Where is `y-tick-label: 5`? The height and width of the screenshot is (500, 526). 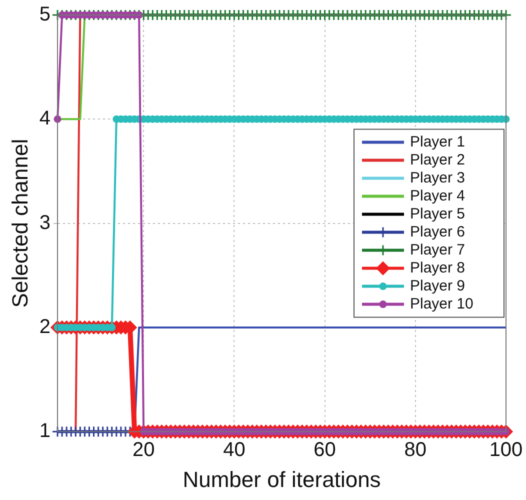 y-tick-label: 5 is located at coordinates (45, 15).